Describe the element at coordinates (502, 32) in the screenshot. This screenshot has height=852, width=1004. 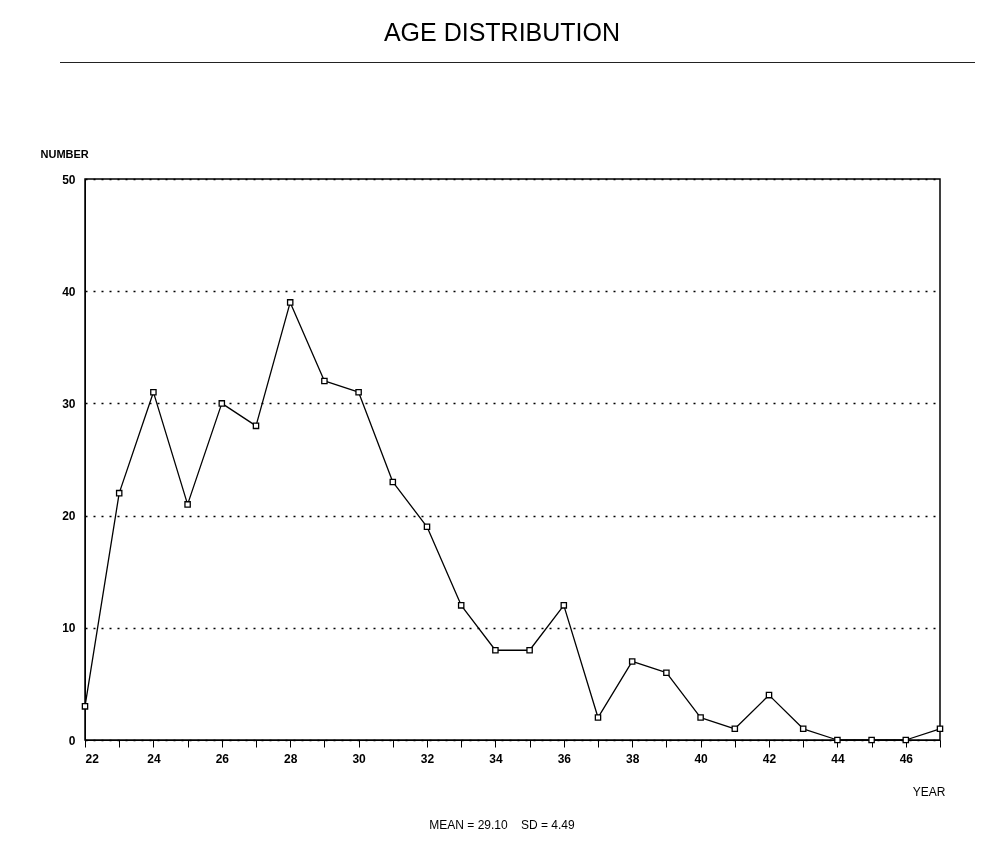
I see `chart-title: AGE DISTRIBUTION` at that location.